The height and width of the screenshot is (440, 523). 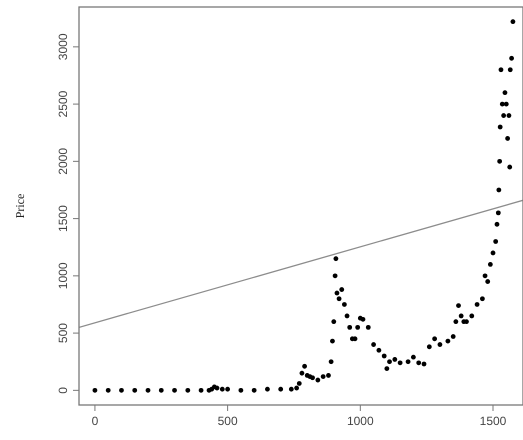 I want to click on x-tick-label: 0, so click(x=95, y=421).